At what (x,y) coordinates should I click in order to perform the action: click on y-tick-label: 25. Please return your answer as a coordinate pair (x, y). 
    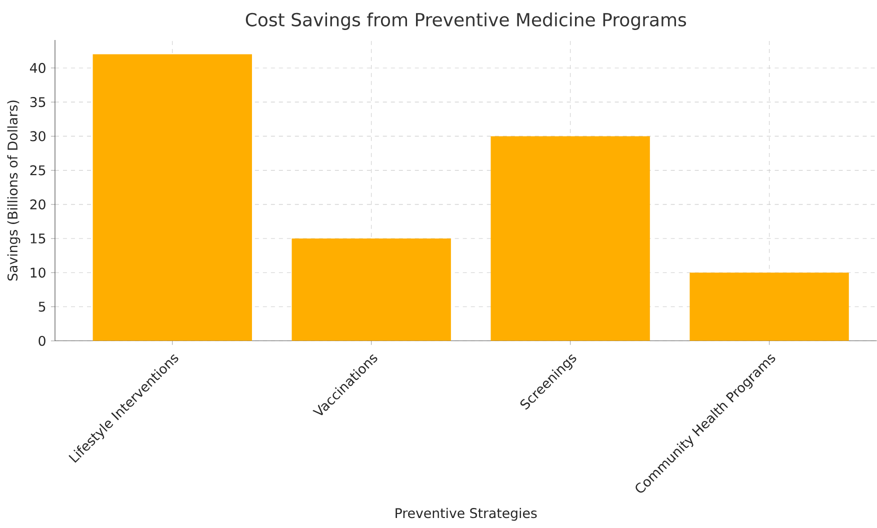
    Looking at the image, I should click on (38, 170).